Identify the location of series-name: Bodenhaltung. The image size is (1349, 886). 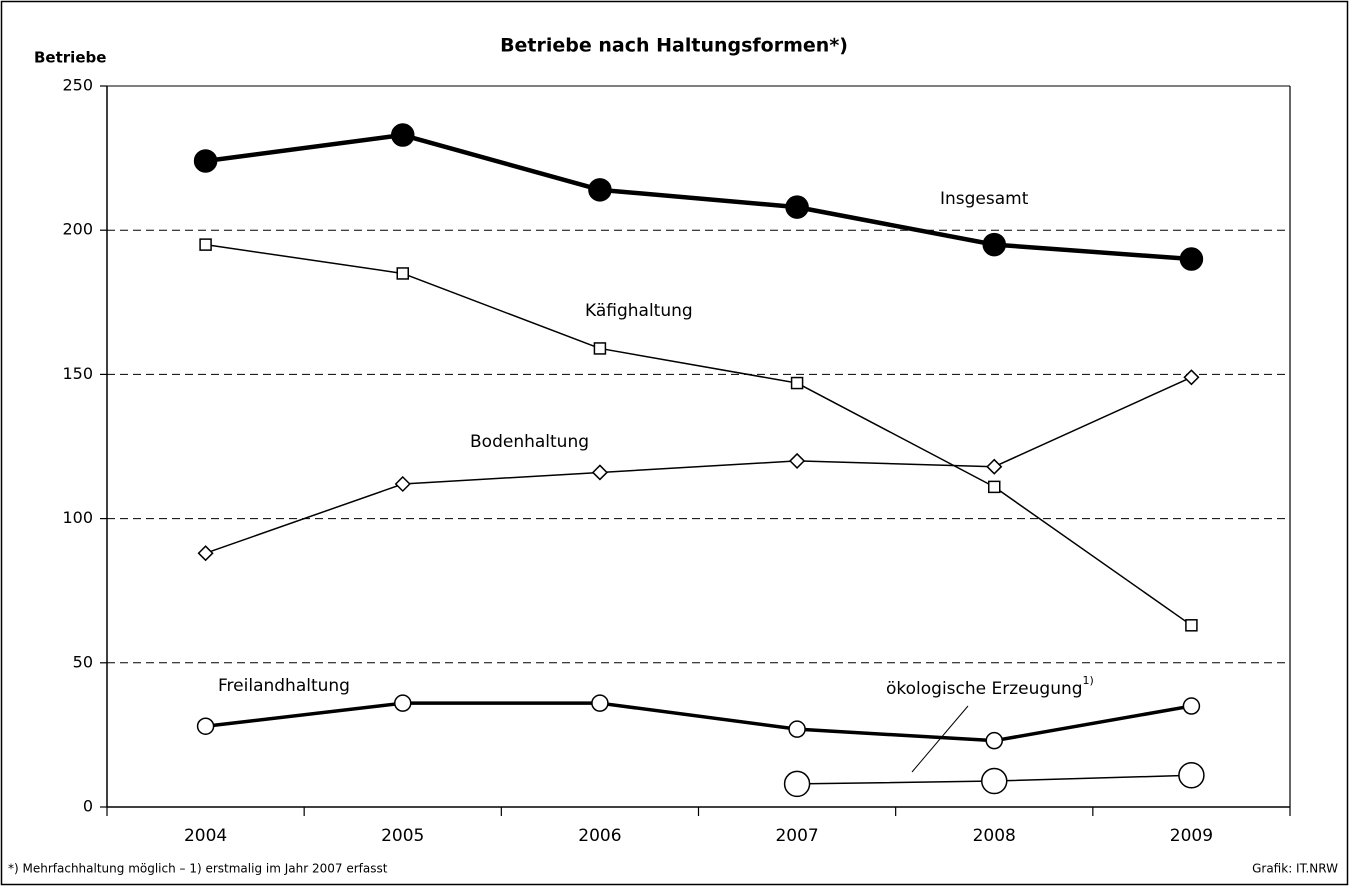
(529, 442).